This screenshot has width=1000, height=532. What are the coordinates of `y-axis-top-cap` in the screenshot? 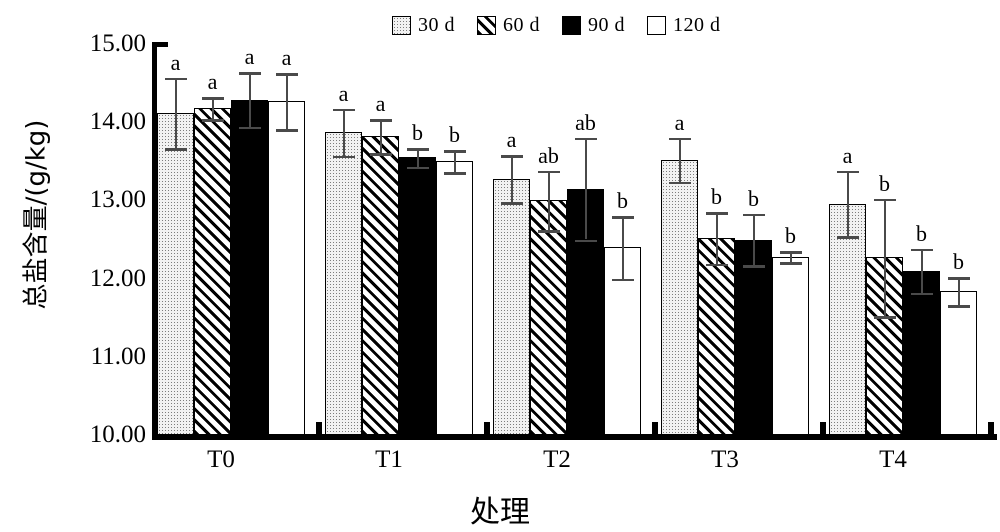 It's located at (160, 44).